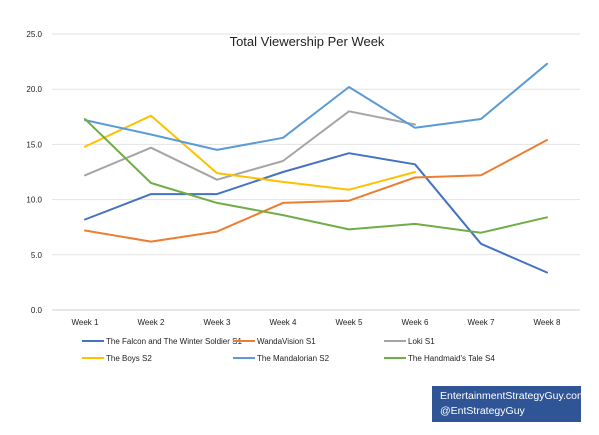 This screenshot has width=599, height=435. I want to click on y-tick-label: 25.0, so click(34, 34).